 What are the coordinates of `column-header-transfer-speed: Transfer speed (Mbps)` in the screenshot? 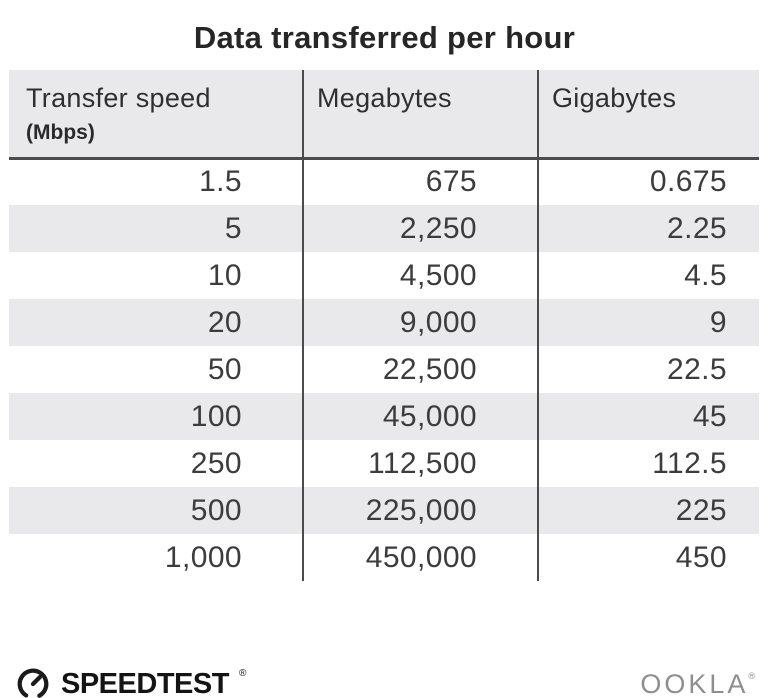 It's located at (156, 115).